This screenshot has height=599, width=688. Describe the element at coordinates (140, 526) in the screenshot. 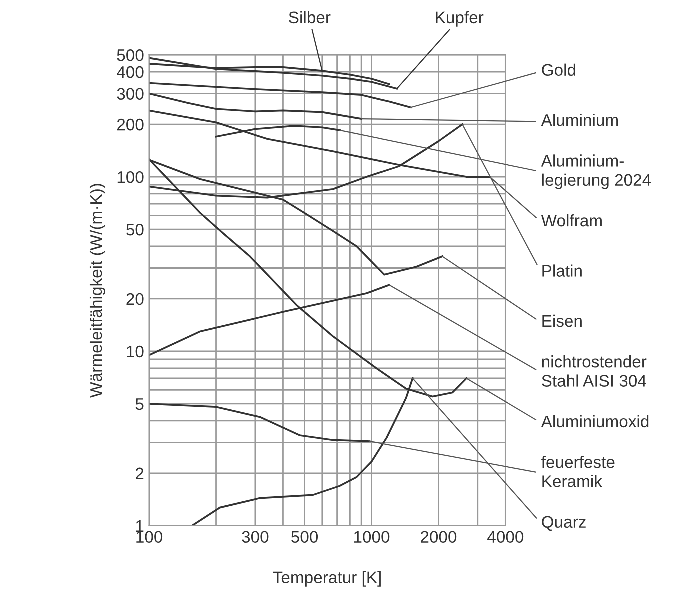

I see `y-tick-label: 1` at that location.